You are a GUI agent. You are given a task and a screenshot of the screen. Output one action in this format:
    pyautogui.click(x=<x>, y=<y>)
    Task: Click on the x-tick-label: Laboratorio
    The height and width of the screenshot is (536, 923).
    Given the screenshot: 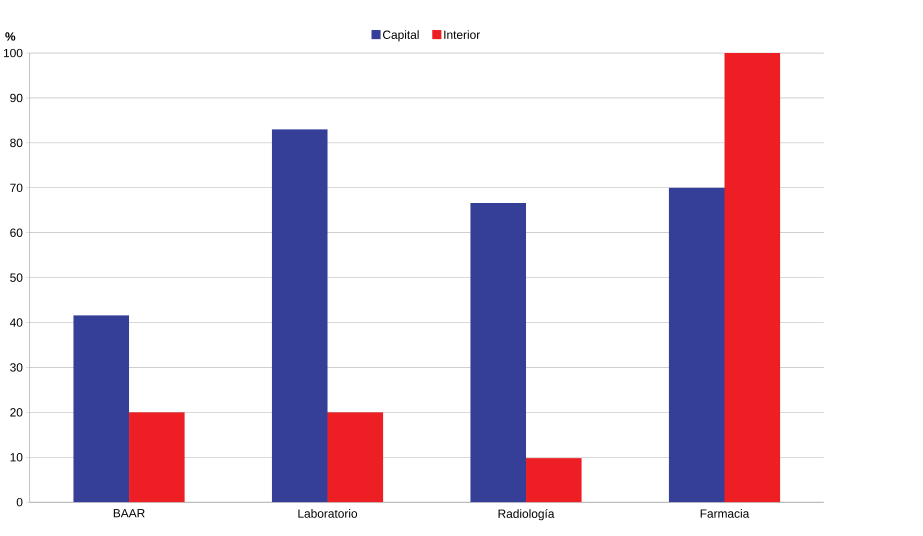 What is the action you would take?
    pyautogui.click(x=328, y=513)
    